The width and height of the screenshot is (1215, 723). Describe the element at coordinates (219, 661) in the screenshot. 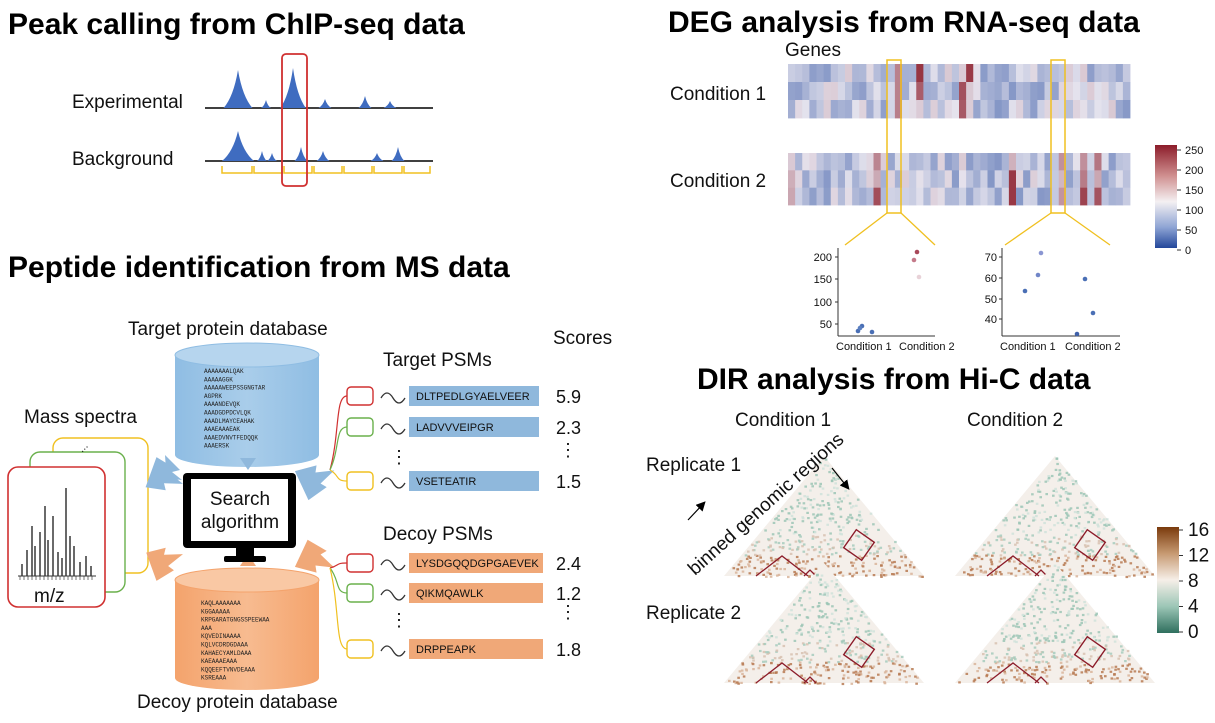

I see `decoy-db-sequence: KAEAAAEAAA` at that location.